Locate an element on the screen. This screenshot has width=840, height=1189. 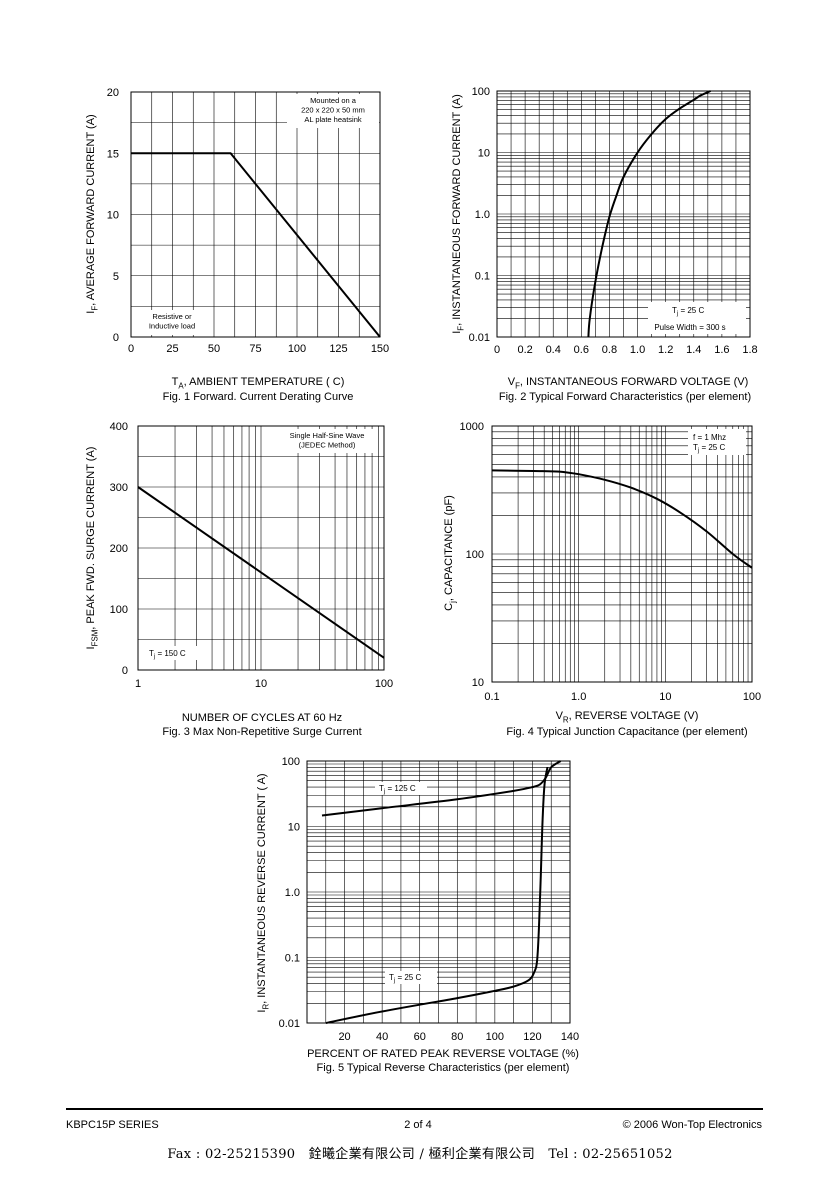
fig3-x-axis-label: NUMBER OF CYCLES AT 60 Hz is located at coordinates (262, 718).